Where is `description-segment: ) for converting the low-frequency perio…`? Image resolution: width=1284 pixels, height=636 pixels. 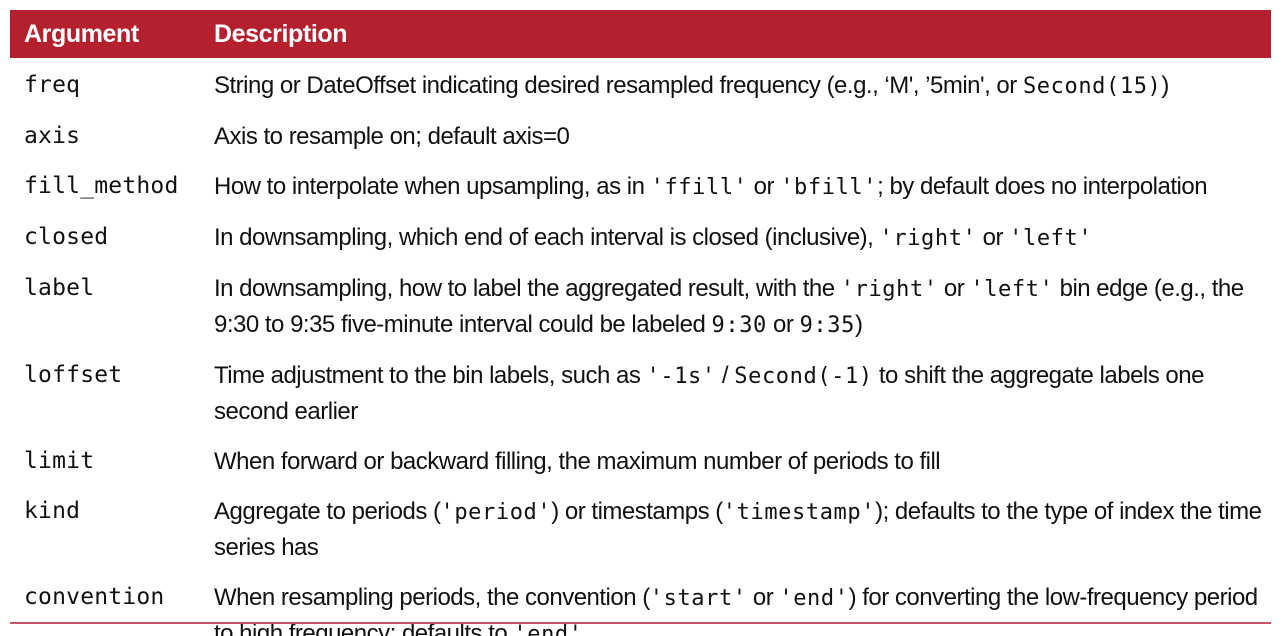 description-segment: ) for converting the low-frequency perio… is located at coordinates (736, 610).